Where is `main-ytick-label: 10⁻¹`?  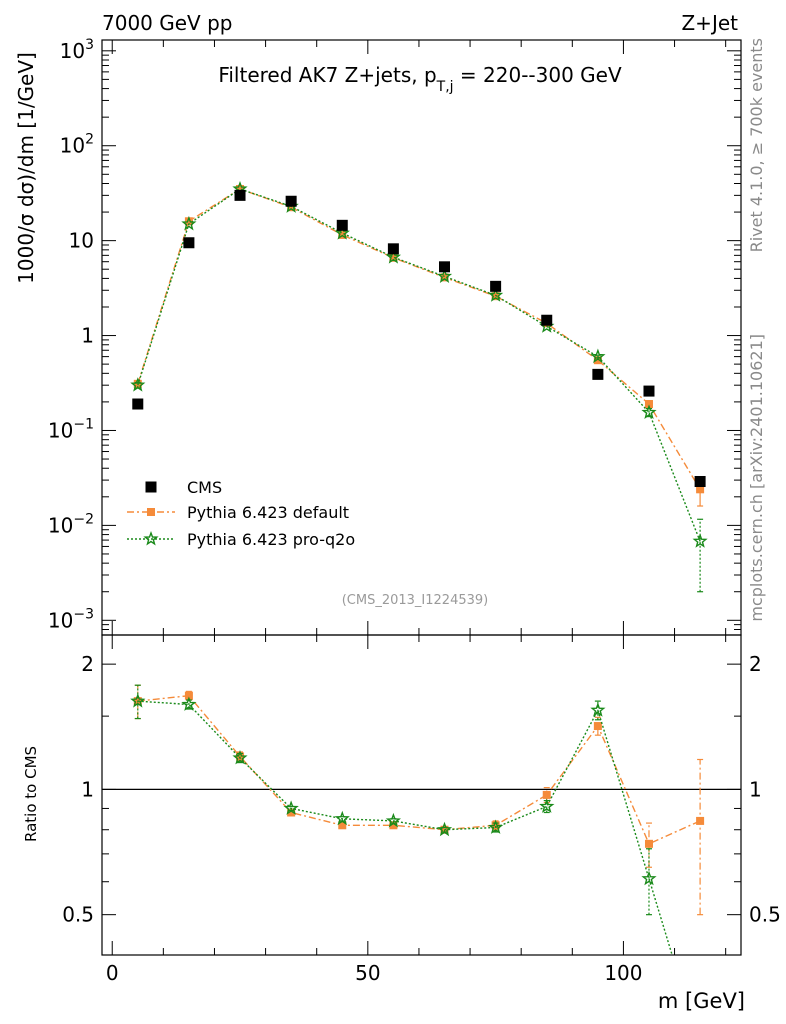 main-ytick-label: 10⁻¹ is located at coordinates (71, 429).